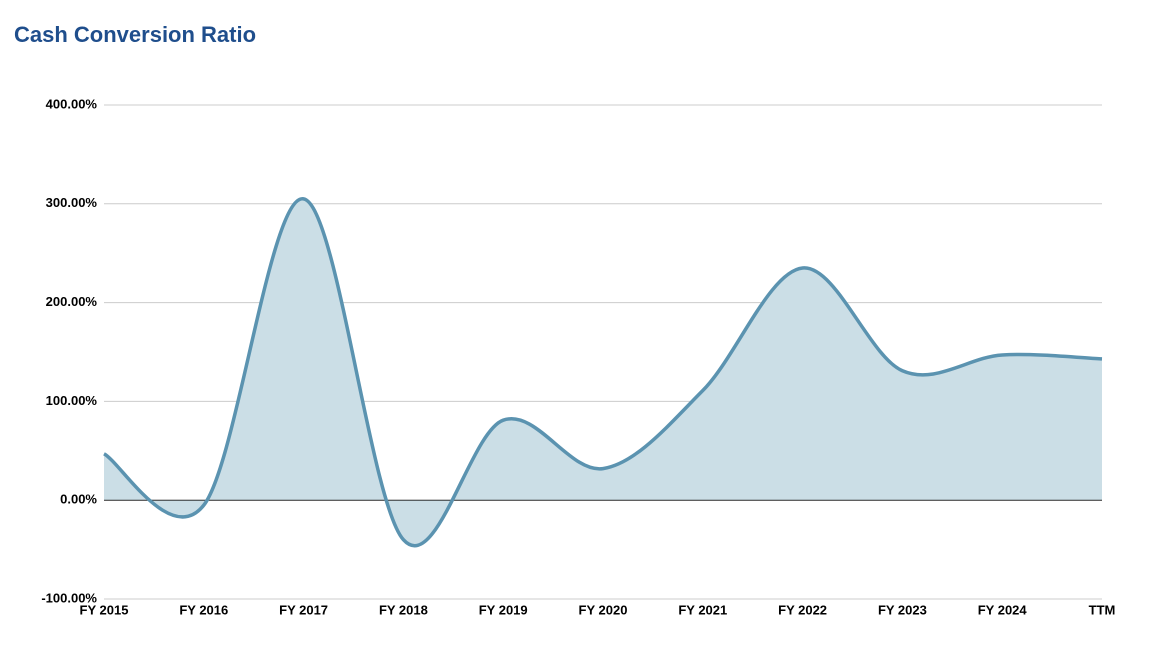  What do you see at coordinates (203, 609) in the screenshot?
I see `x-tick-label: FY 2016` at bounding box center [203, 609].